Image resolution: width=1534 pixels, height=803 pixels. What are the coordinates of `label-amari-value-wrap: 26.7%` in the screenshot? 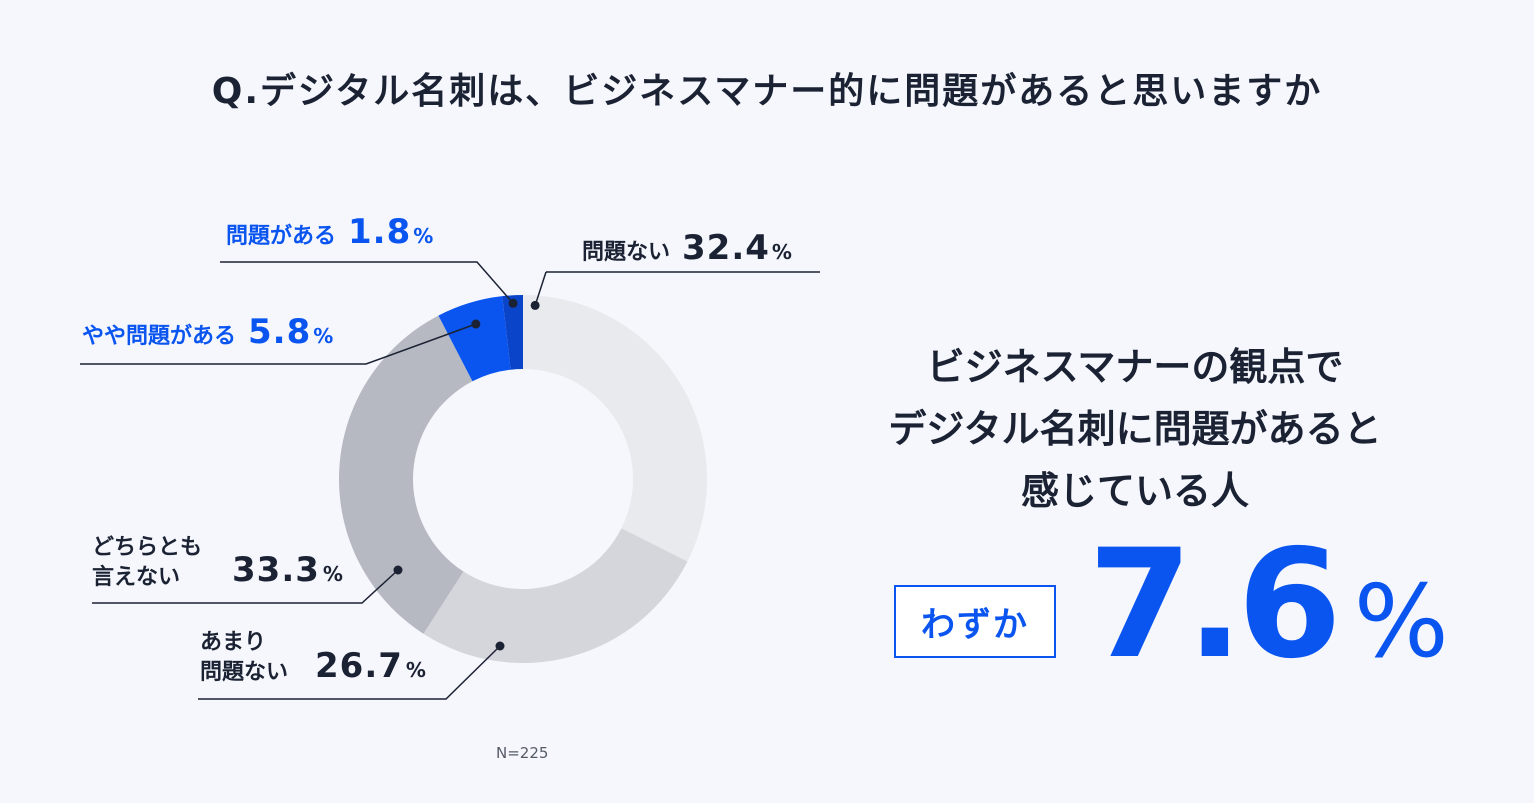 It's located at (371, 666).